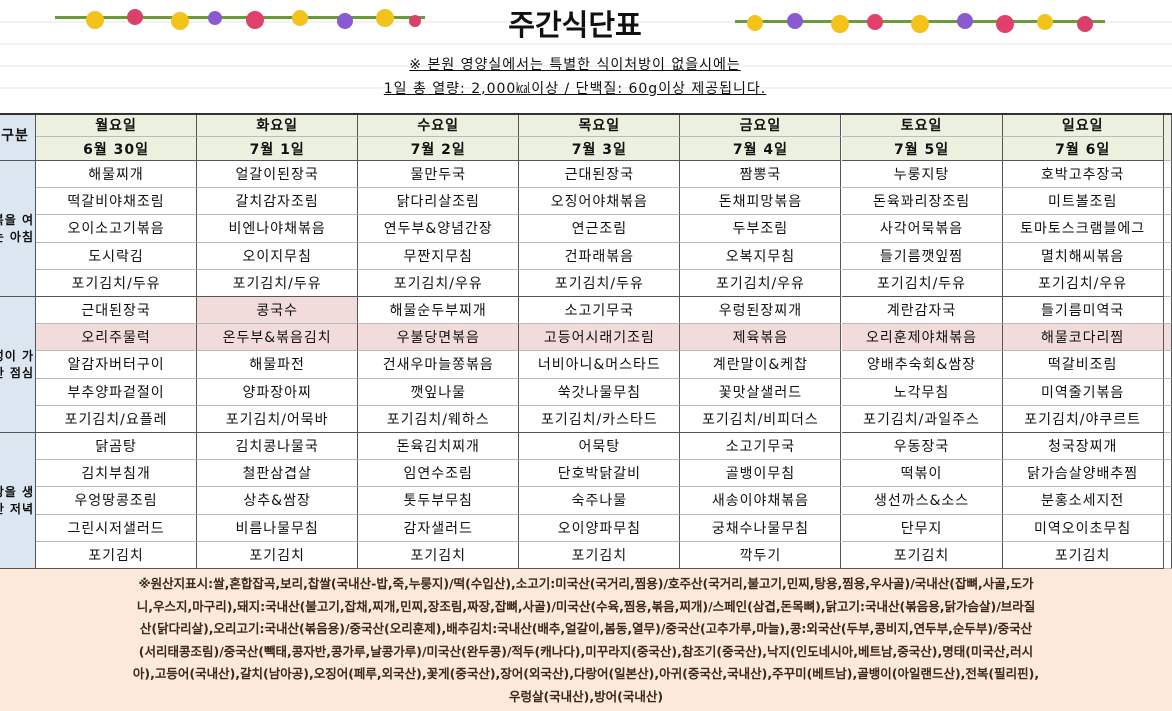 The image size is (1172, 711). I want to click on table-border, so click(586, 114).